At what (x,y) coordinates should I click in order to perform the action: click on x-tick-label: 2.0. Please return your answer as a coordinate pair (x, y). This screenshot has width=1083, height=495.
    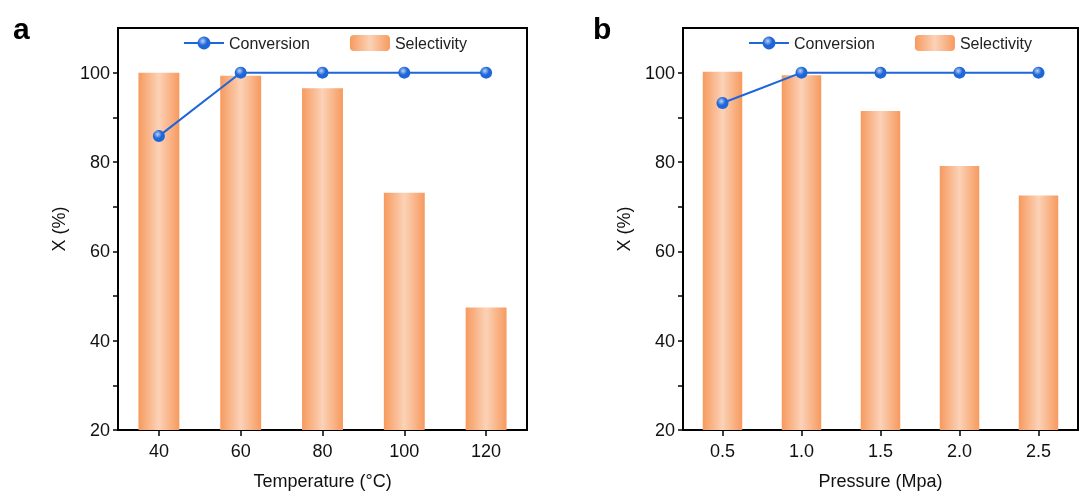
    Looking at the image, I should click on (959, 451).